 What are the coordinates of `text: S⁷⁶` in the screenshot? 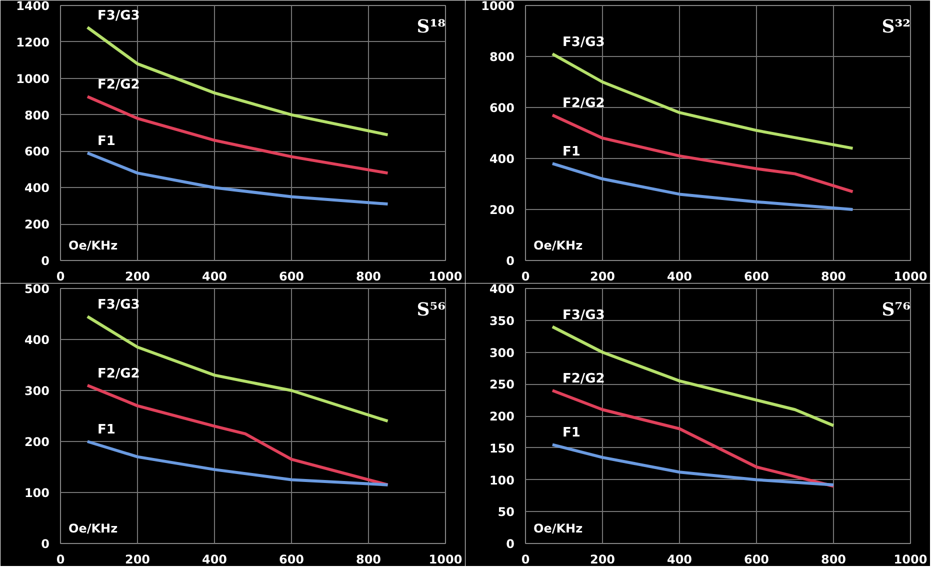 It's located at (896, 310).